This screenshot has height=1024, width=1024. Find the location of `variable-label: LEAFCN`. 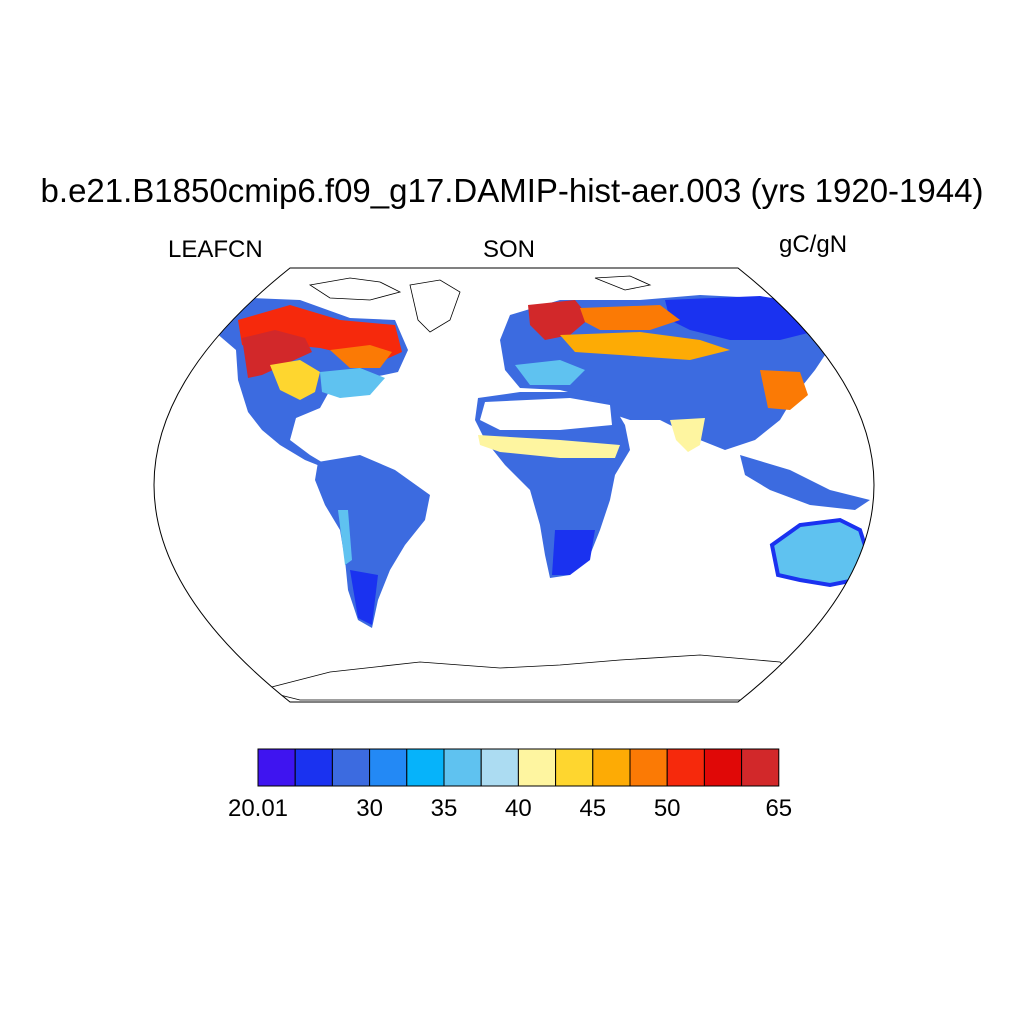

variable-label: LEAFCN is located at coordinates (215, 249).